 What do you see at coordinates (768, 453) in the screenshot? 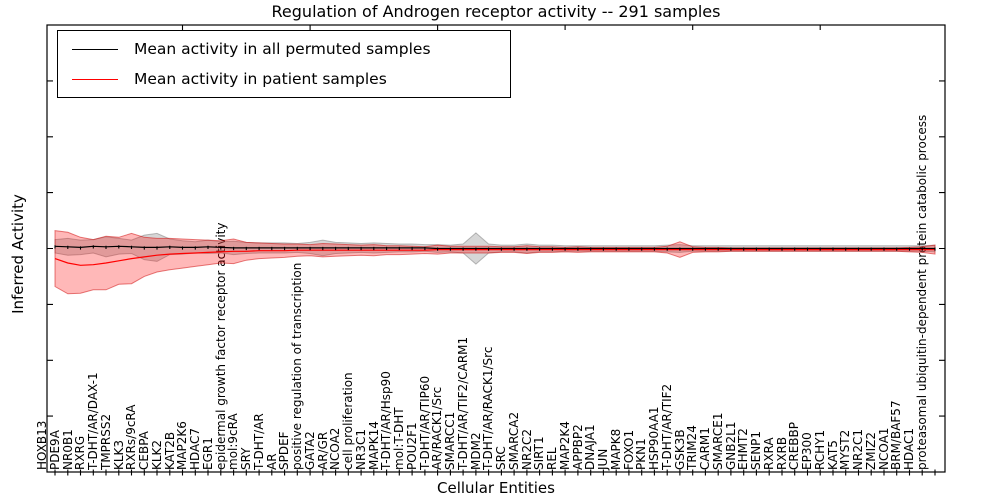
I see `x-tick-label: RXRA` at bounding box center [768, 453].